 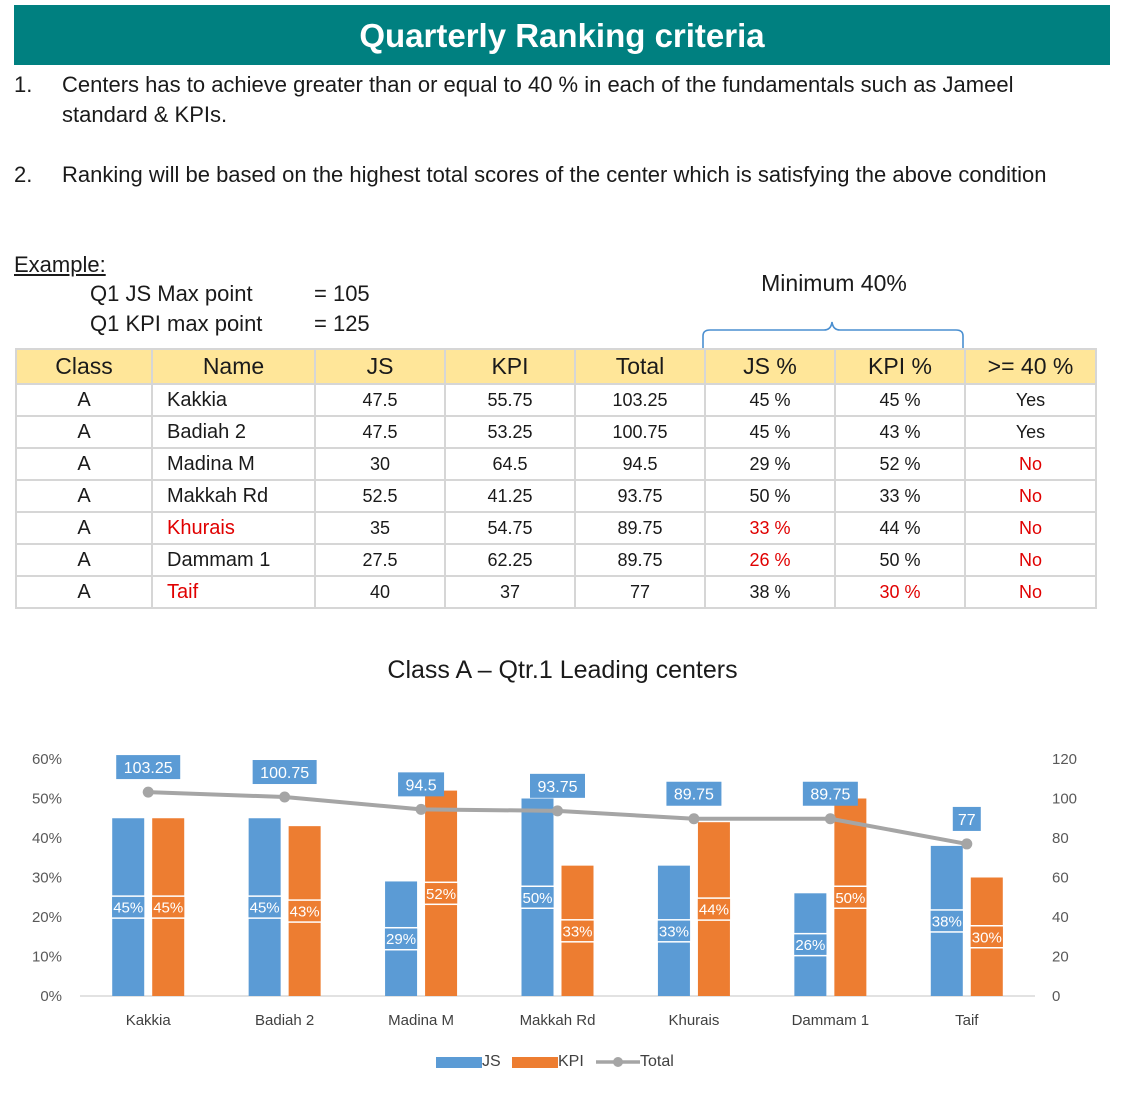 I want to click on y-tick-label: 40%, so click(x=47, y=838).